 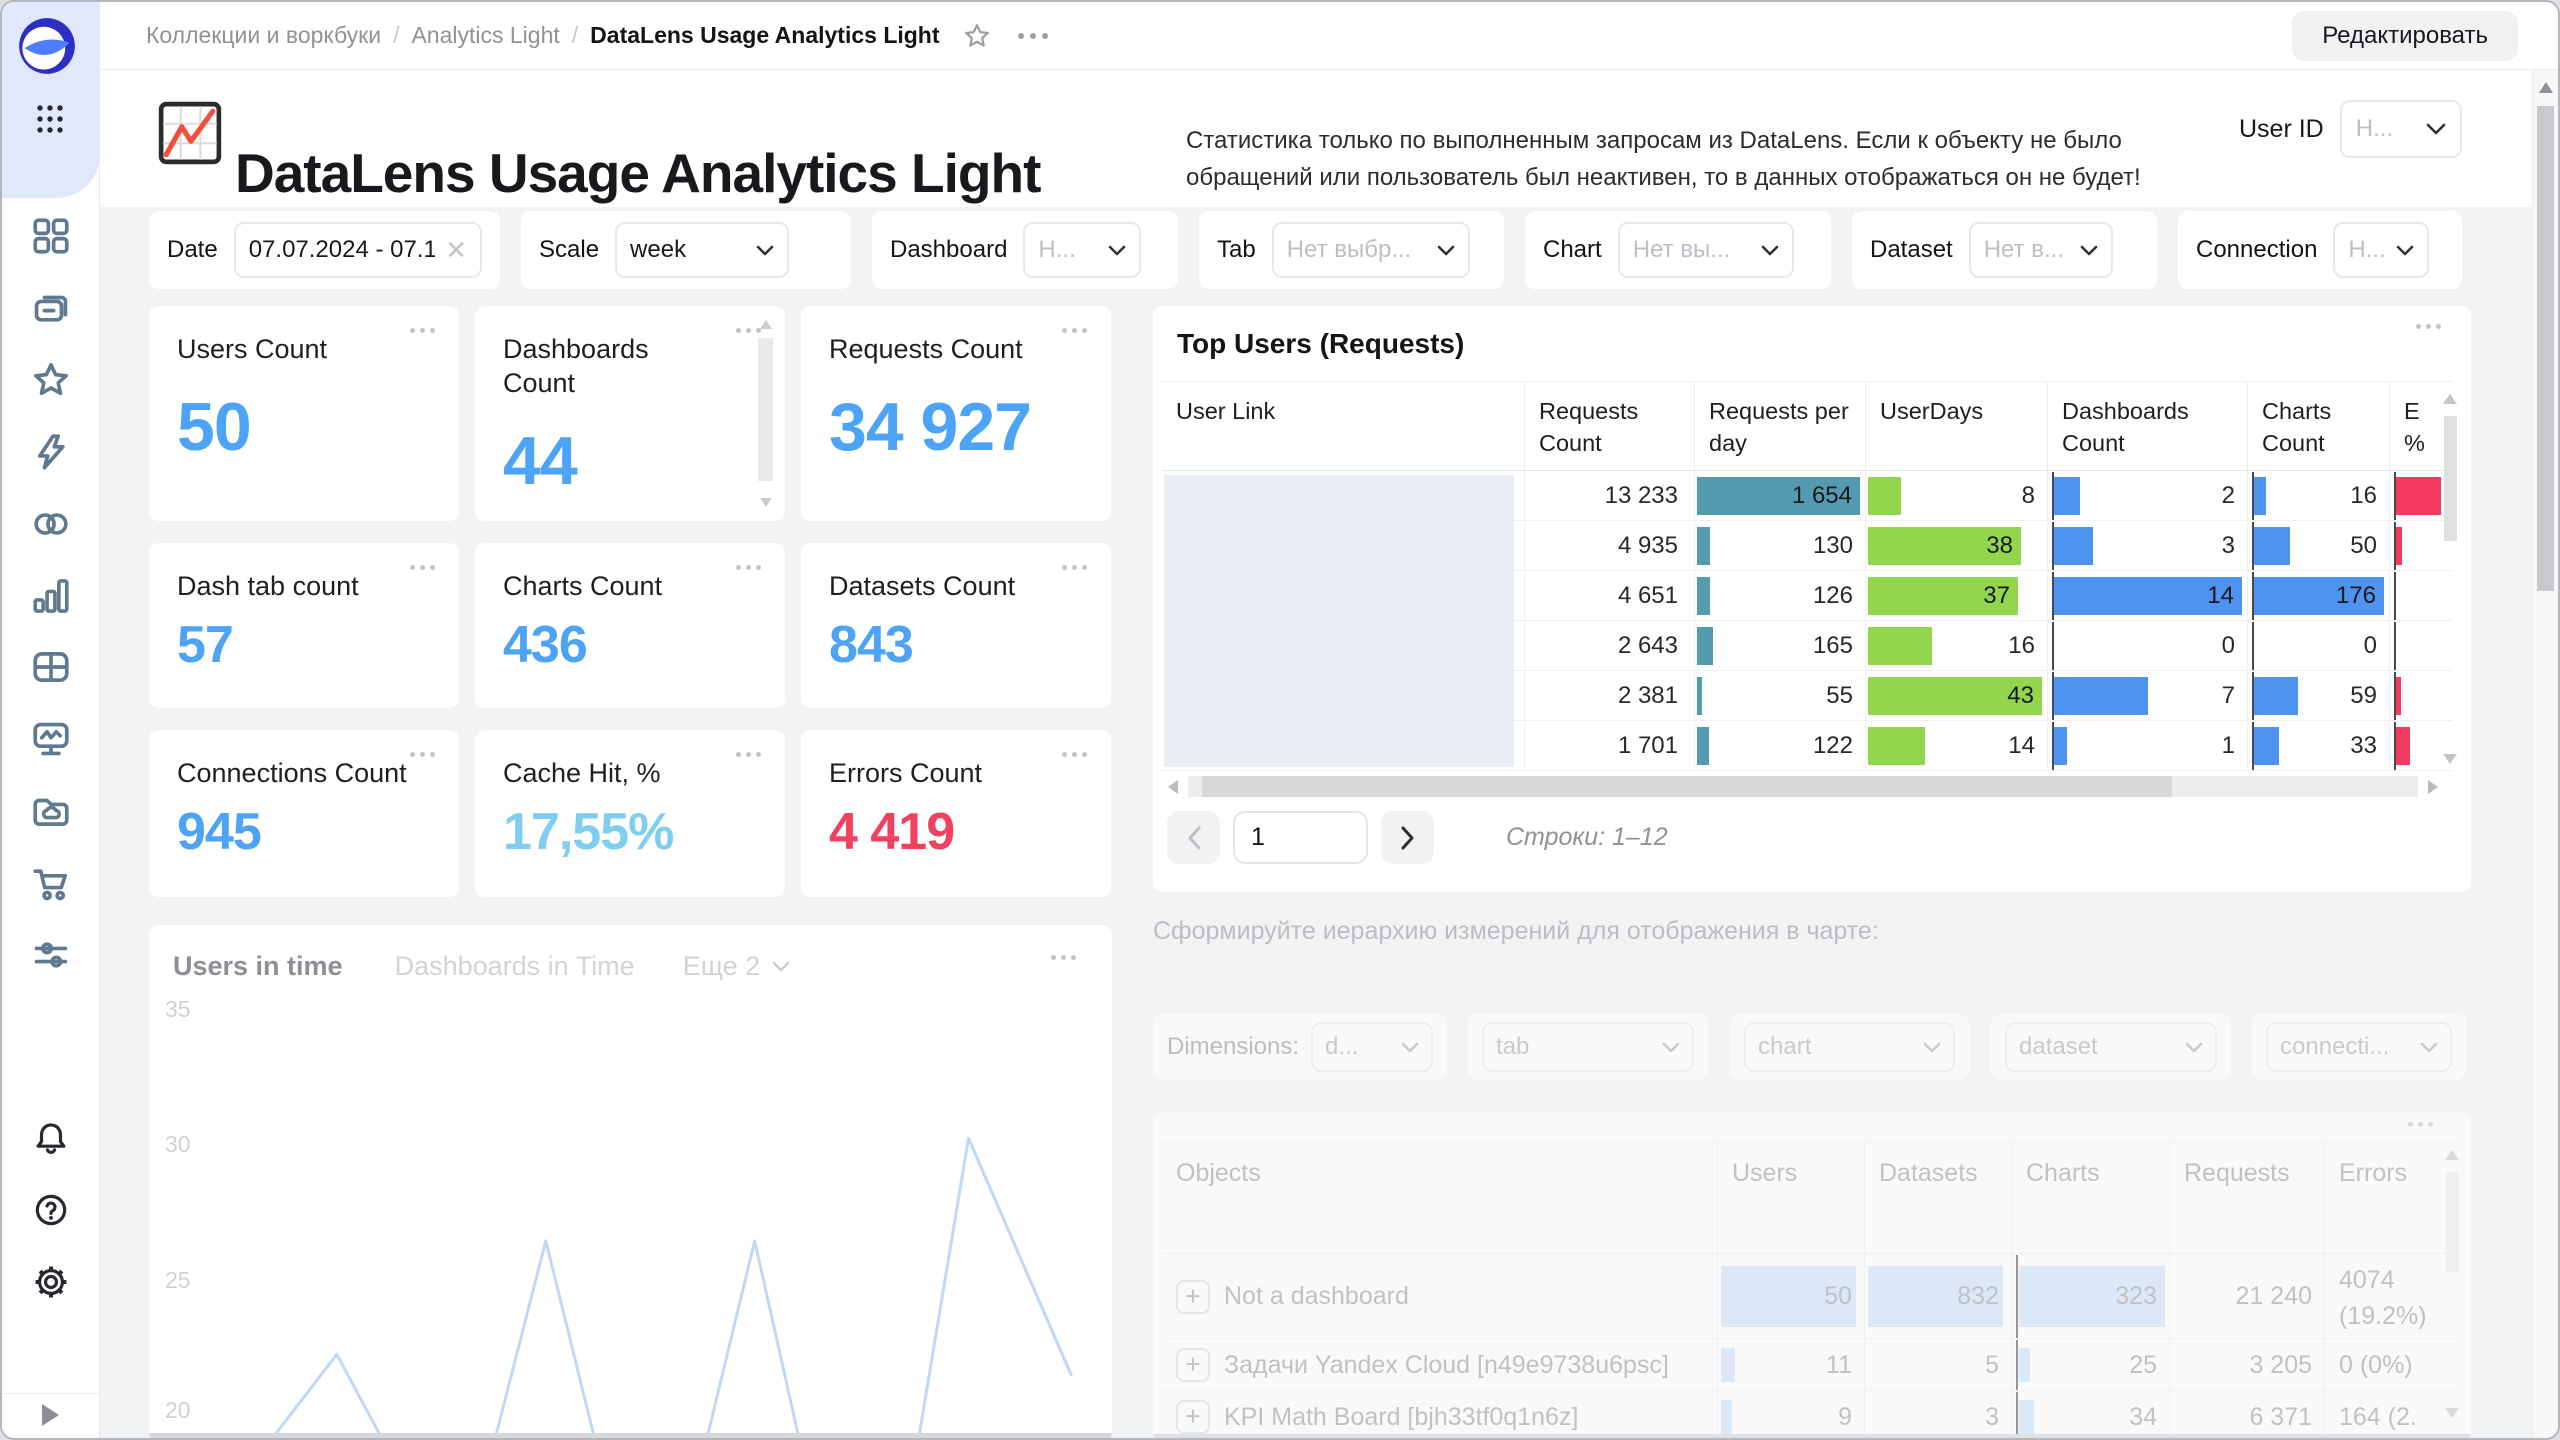 I want to click on kpi-label: Datasets Count, so click(x=922, y=586).